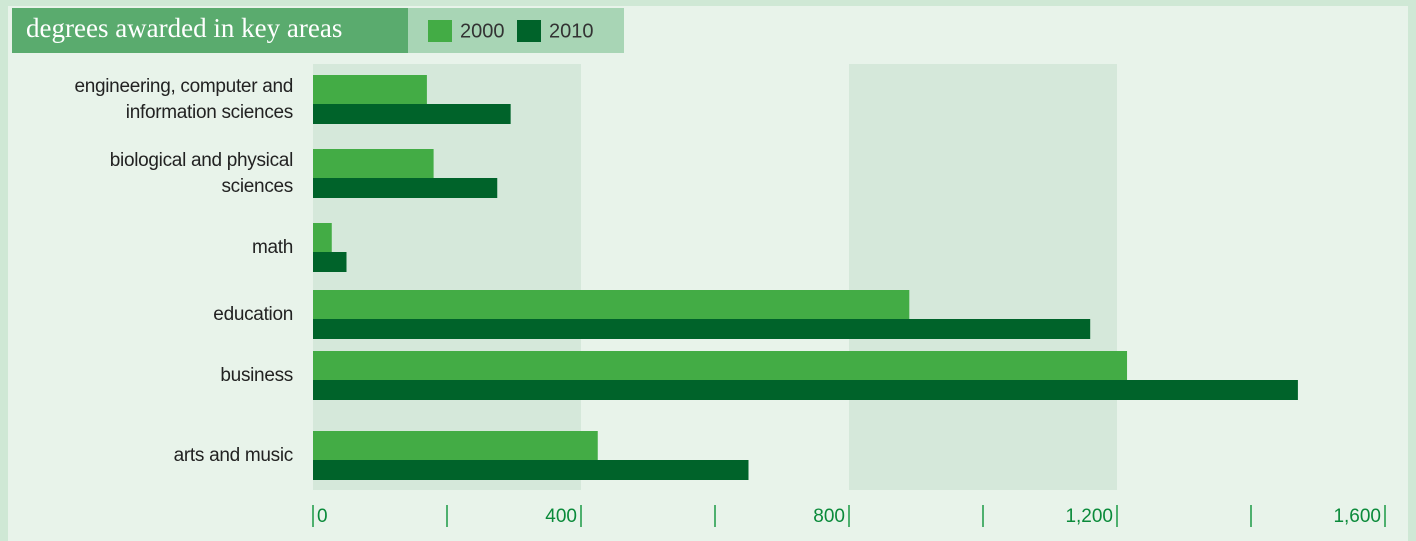 Image resolution: width=1416 pixels, height=541 pixels. I want to click on legend-label: 2000, so click(482, 31).